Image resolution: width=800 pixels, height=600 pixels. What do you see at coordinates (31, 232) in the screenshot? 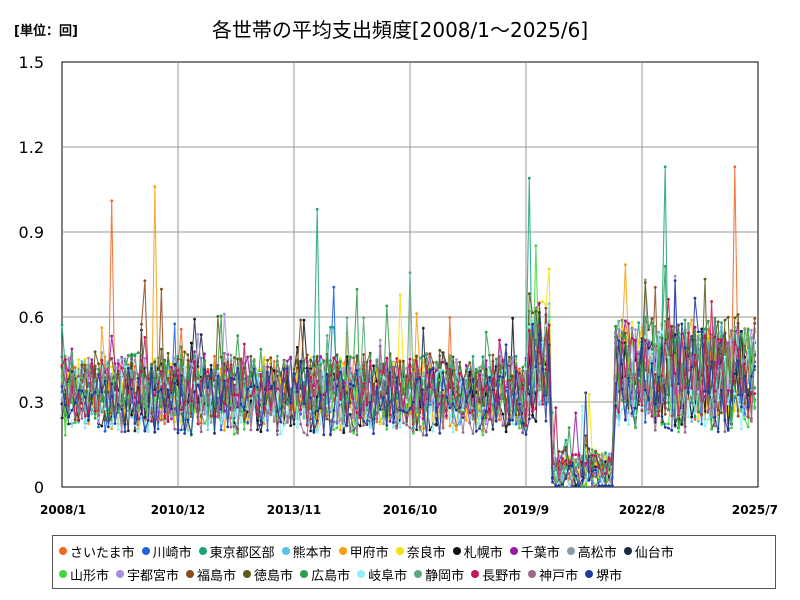
I see `y-tick-label: 0.9` at bounding box center [31, 232].